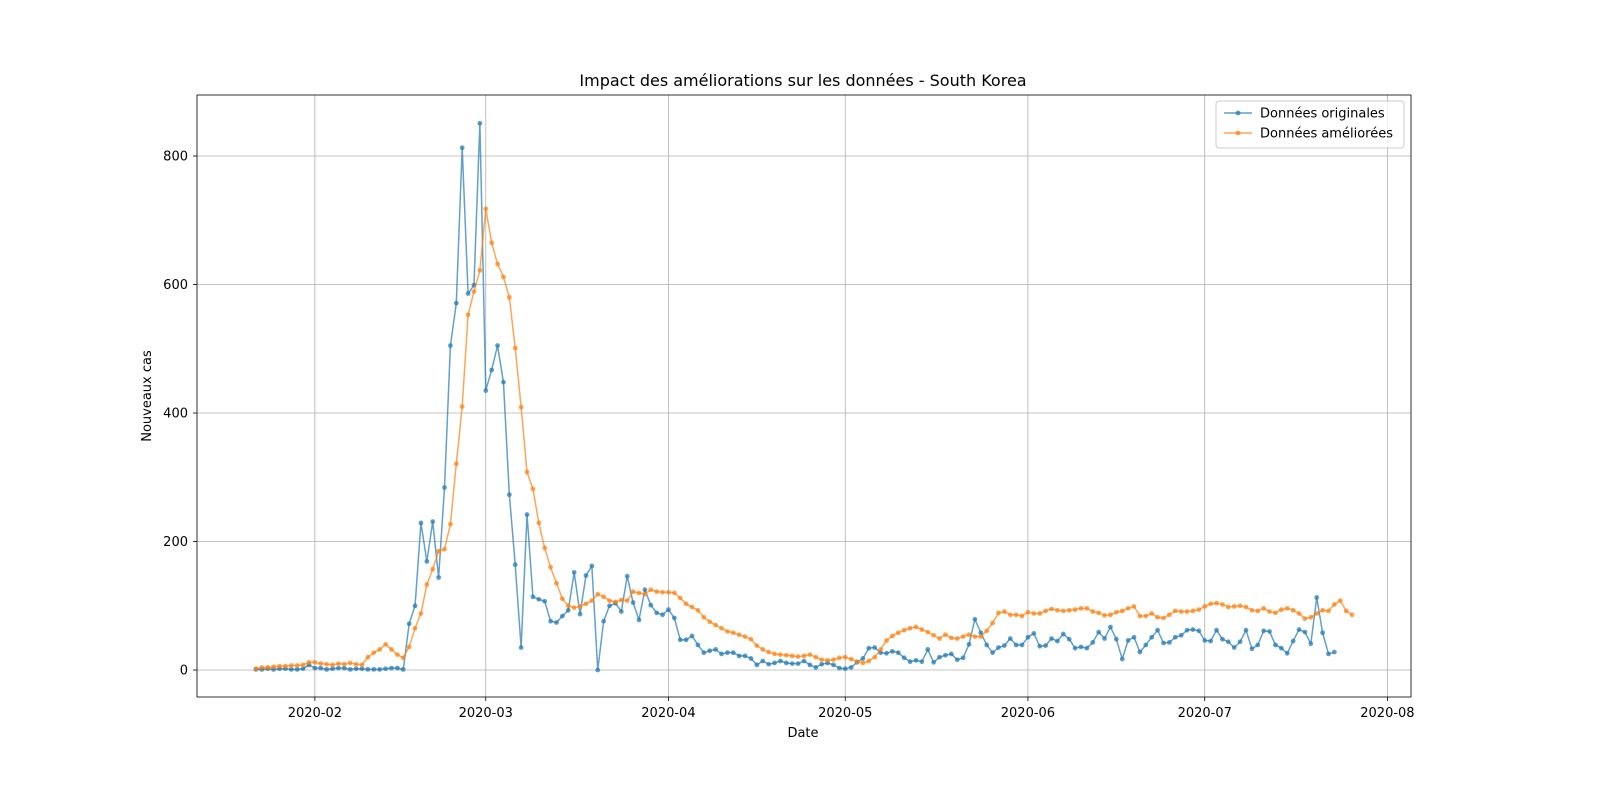 The image size is (1600, 800). Describe the element at coordinates (1304, 114) in the screenshot. I see `legend-entry-original: Données originales` at that location.